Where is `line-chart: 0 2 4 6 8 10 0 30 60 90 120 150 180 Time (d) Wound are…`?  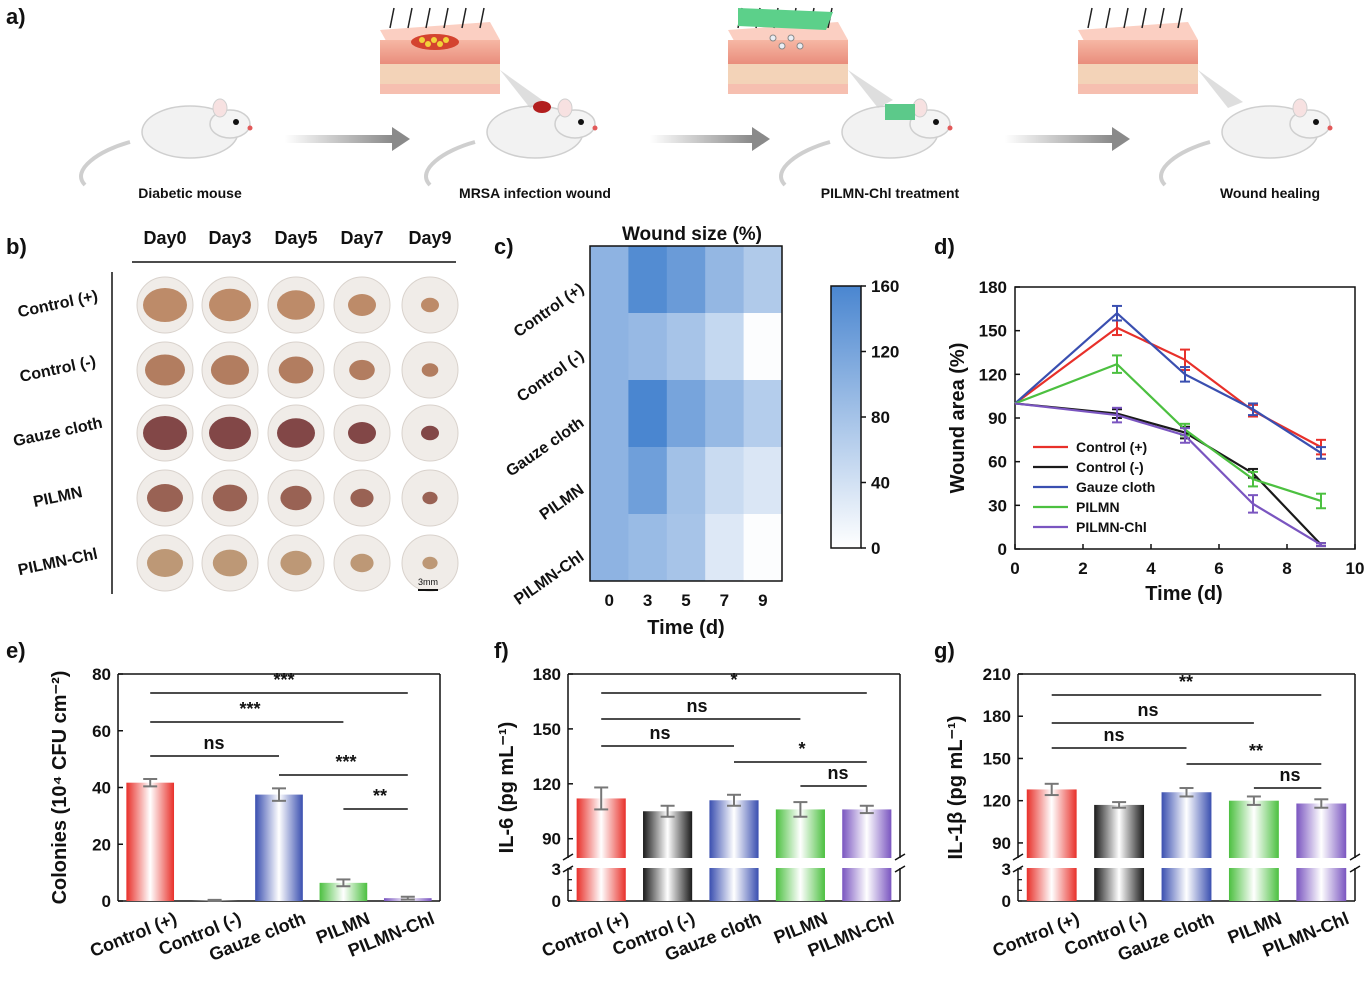
line-chart: 0 2 4 6 8 10 0 30 60 90 120 150 180 Time (d) Wound are… is located at coordinates (1155, 441).